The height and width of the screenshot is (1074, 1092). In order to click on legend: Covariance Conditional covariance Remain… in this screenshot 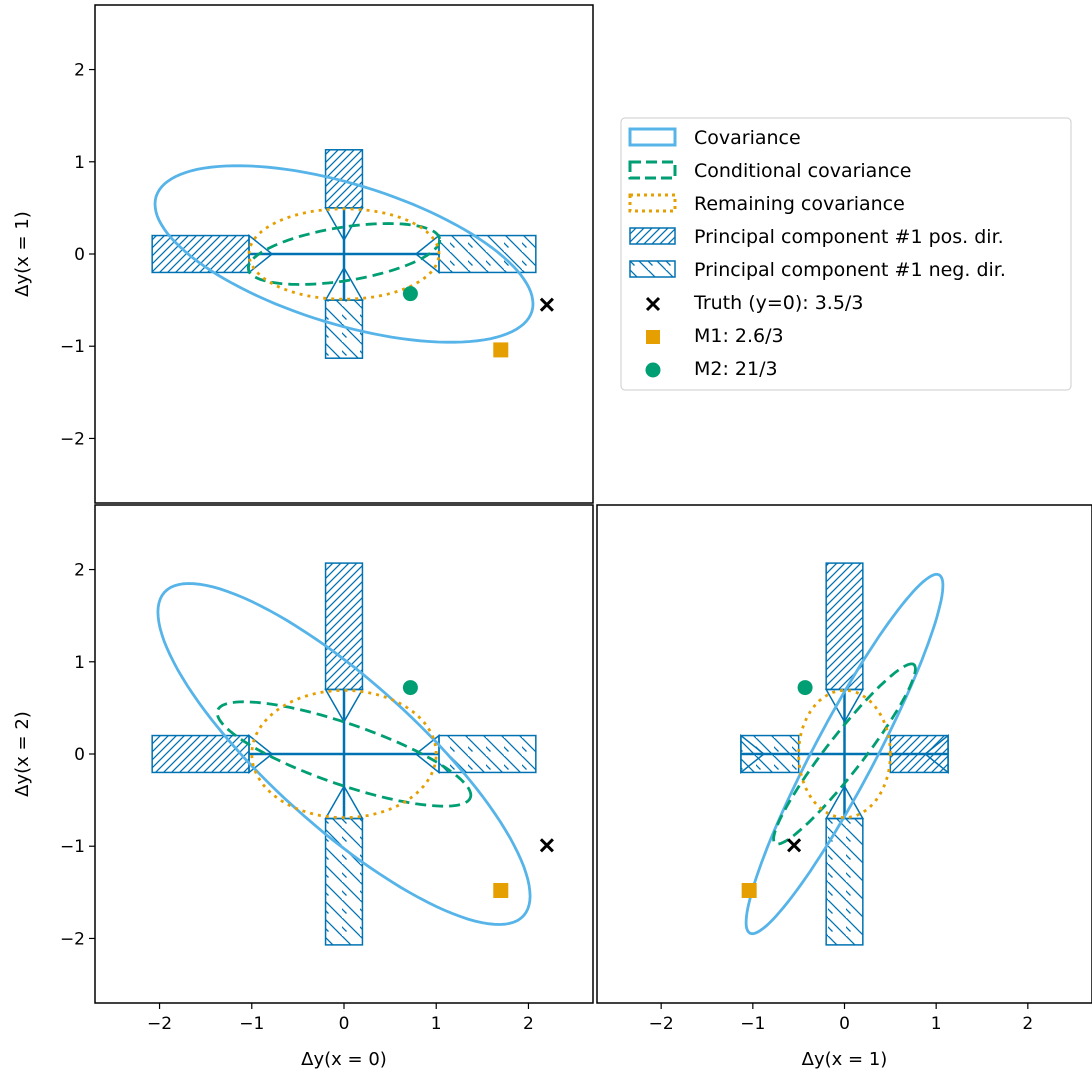, I will do `click(846, 254)`.